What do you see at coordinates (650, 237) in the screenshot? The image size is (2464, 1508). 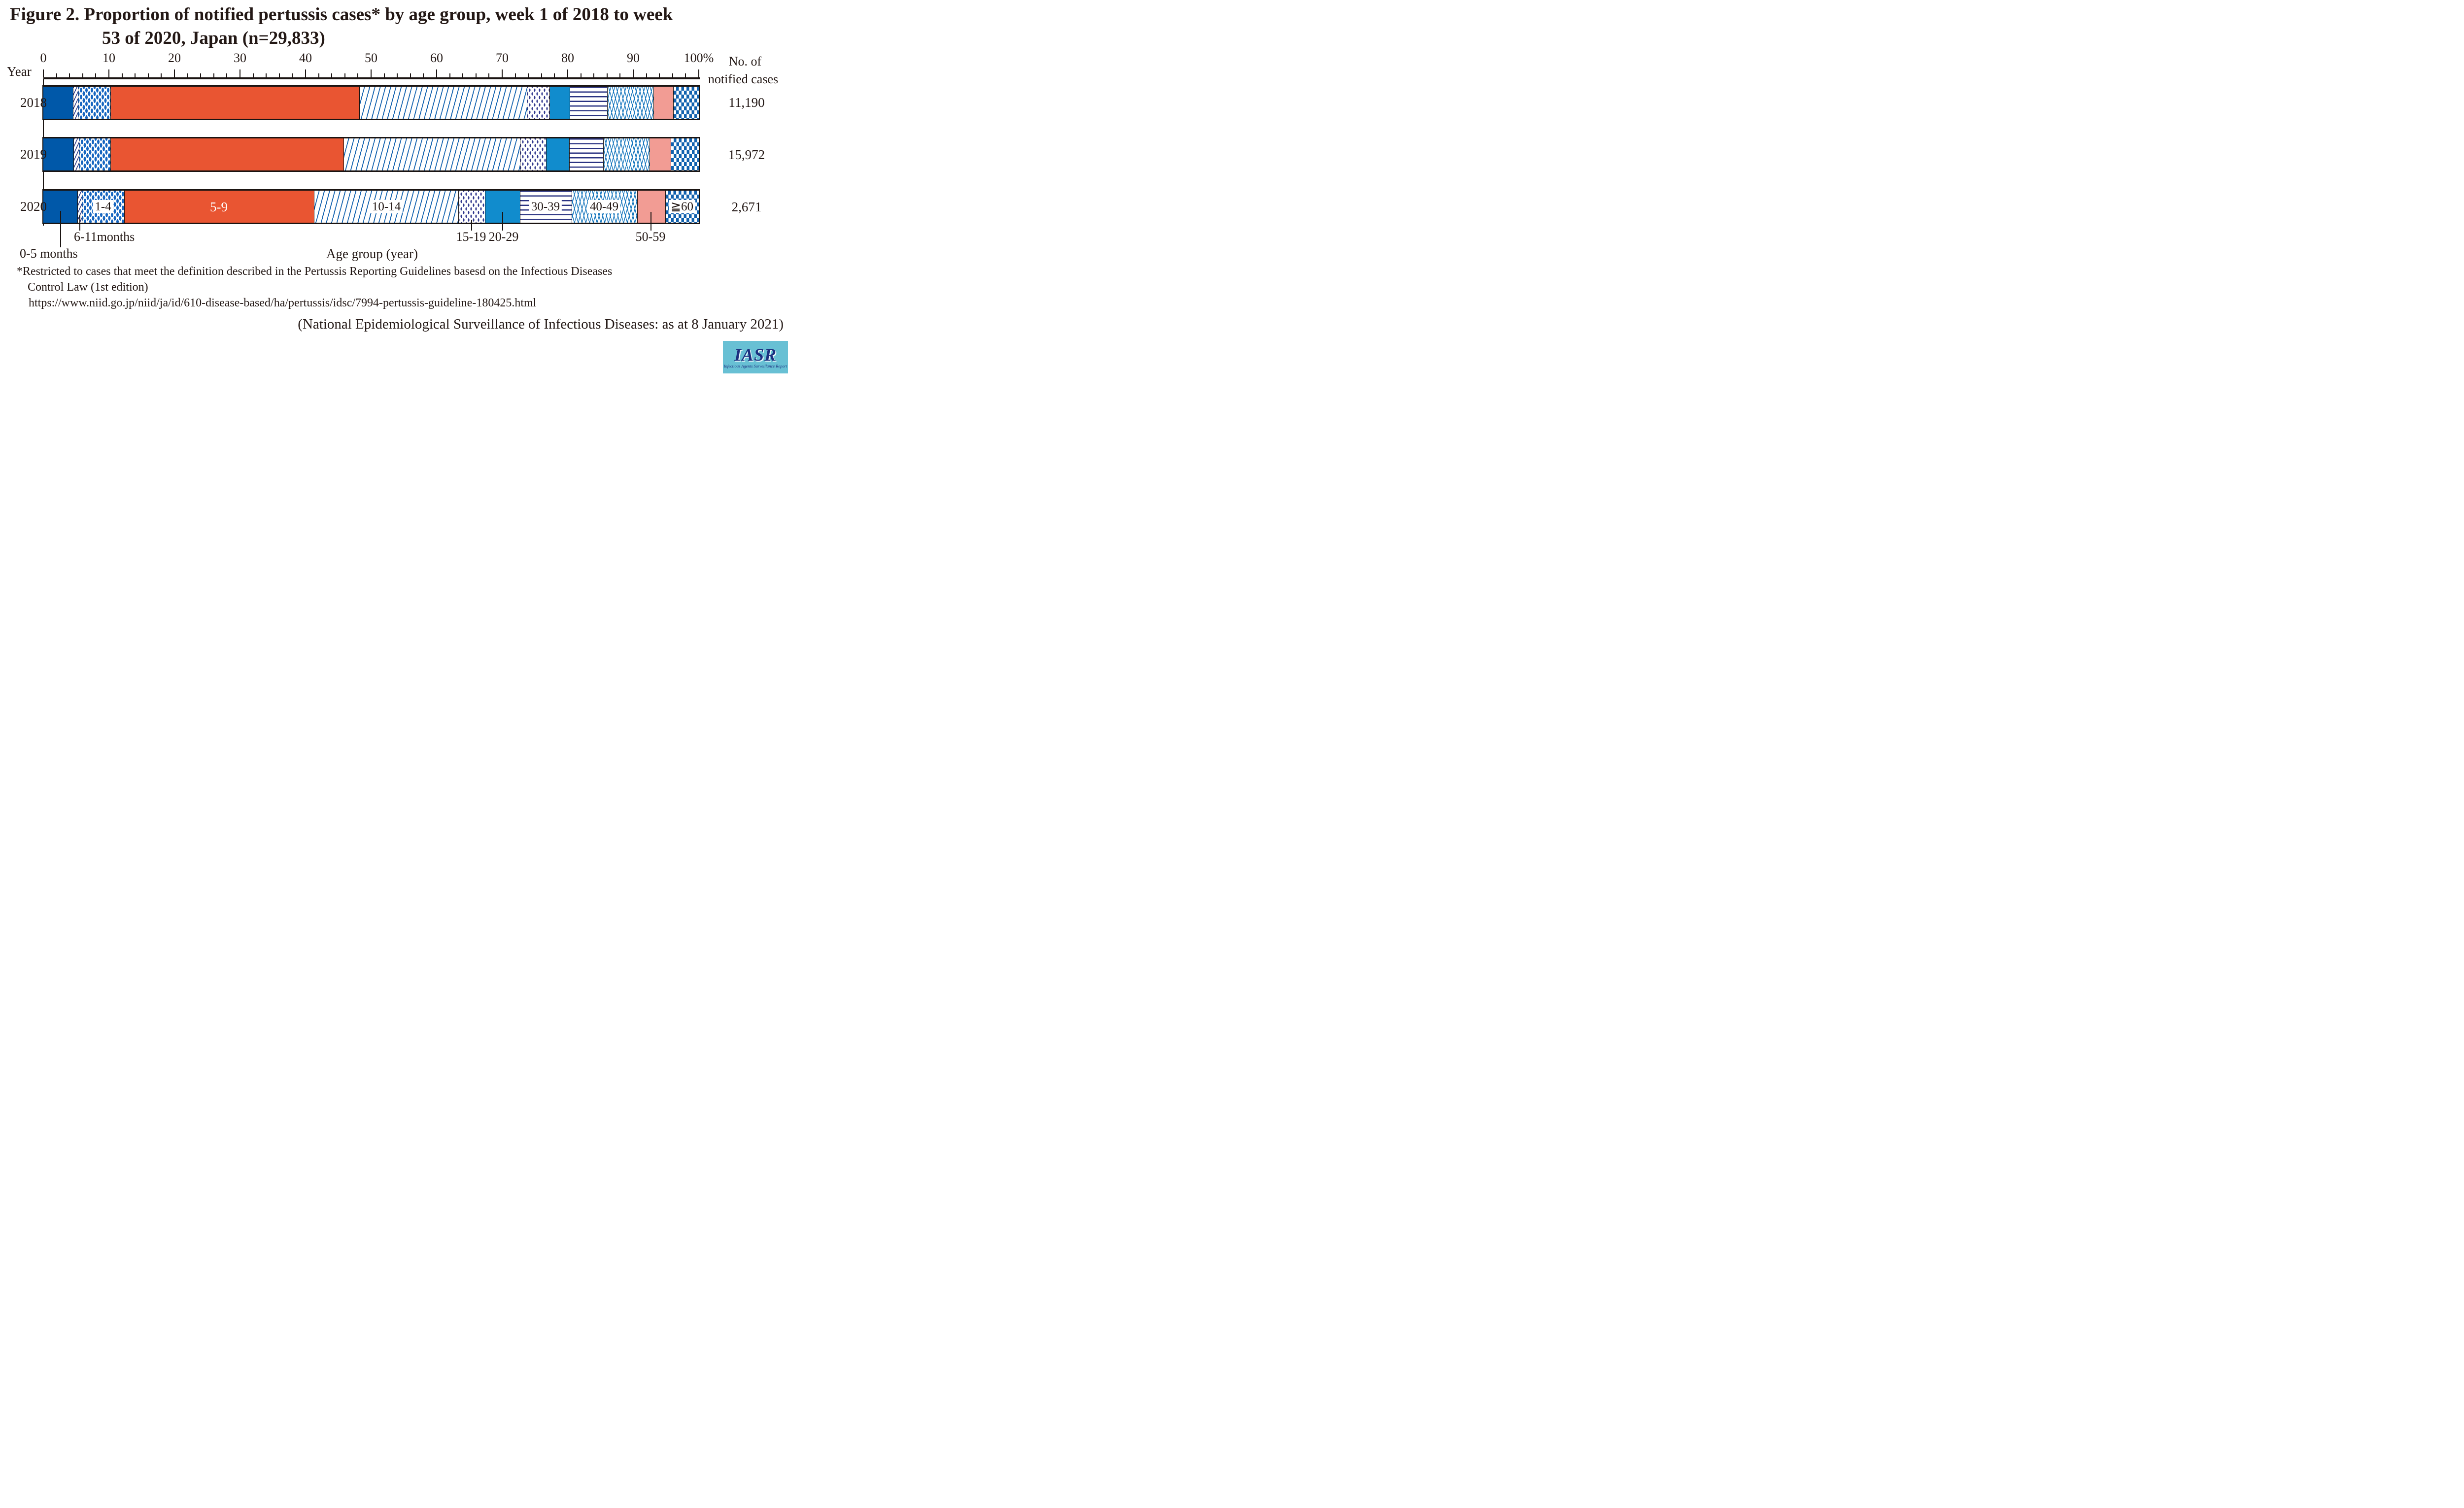 I see `agegroup-label-50-59: 50-59` at bounding box center [650, 237].